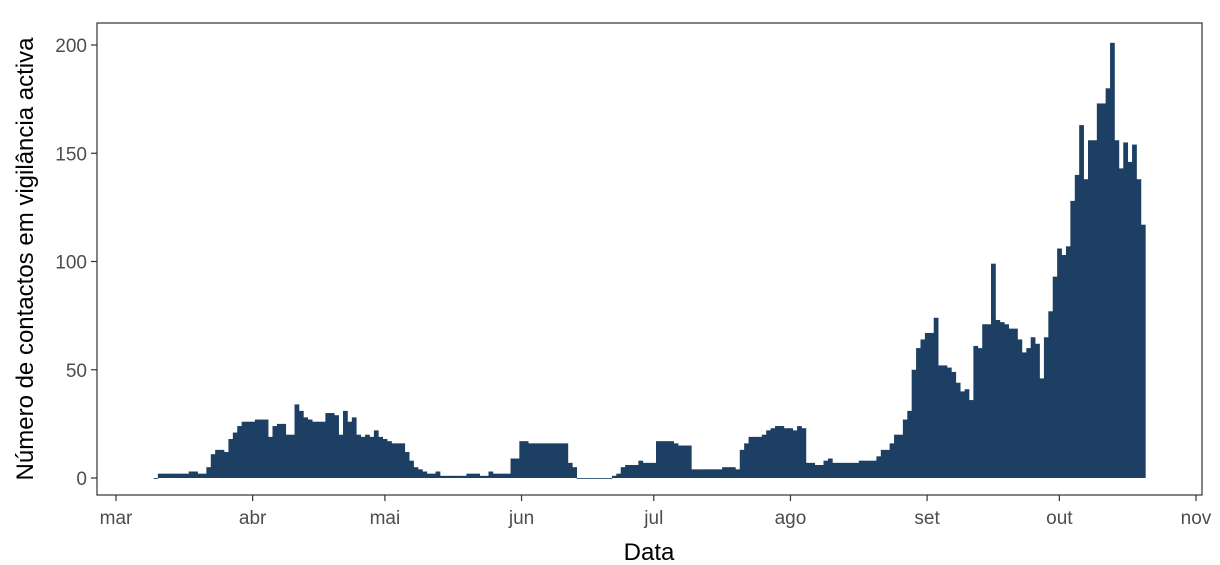 The height and width of the screenshot is (565, 1220). What do you see at coordinates (385, 518) in the screenshot?
I see `x-tick-label: mai` at bounding box center [385, 518].